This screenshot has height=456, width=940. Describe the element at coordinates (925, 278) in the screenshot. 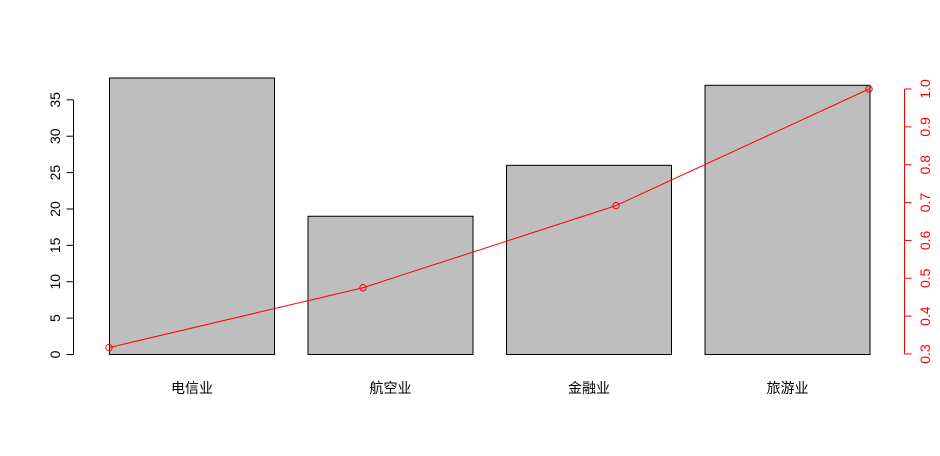

I see `right-axis-tick-label: 0.5` at that location.